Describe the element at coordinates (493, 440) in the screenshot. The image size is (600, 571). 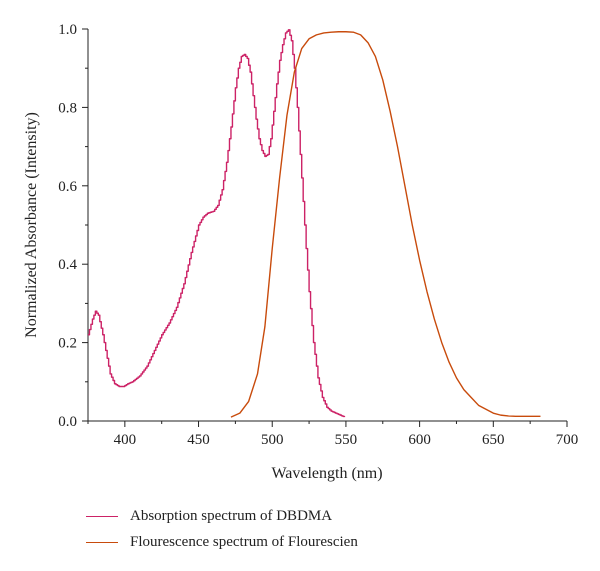
I see `x-tick-label: 650` at that location.